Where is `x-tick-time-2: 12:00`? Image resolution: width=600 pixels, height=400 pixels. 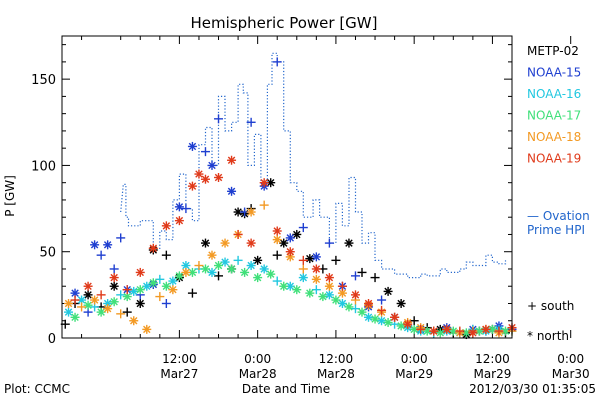
x-tick-time-2: 12:00 is located at coordinates (336, 359).